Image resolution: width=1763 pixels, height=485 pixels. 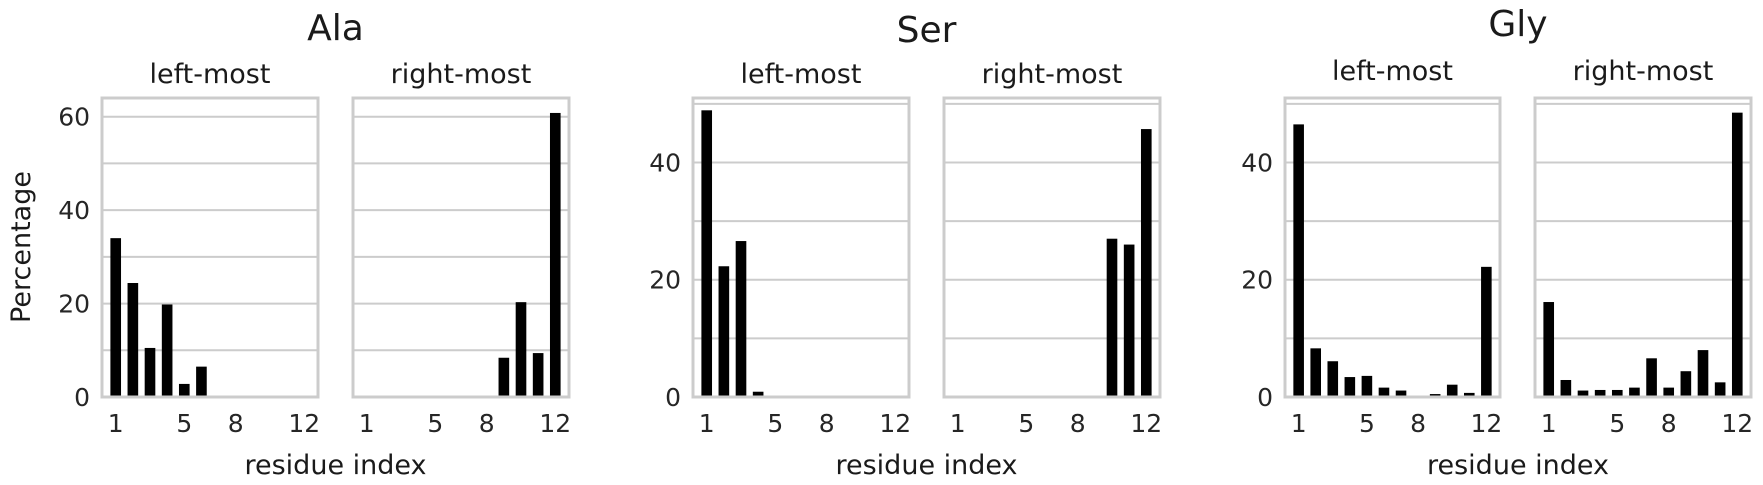 I want to click on group-title: Ala, so click(x=335, y=28).